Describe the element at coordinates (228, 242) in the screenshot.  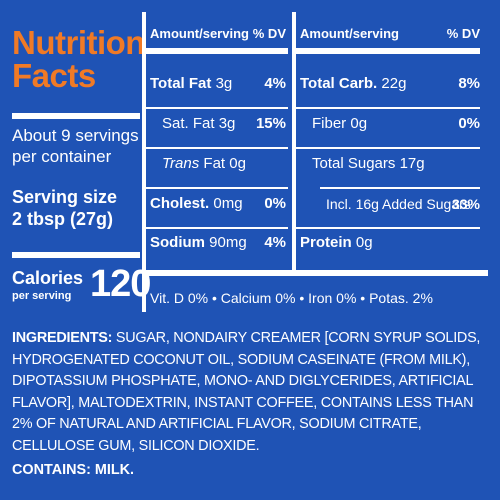
I see `nutrient-amount: 90mg` at that location.